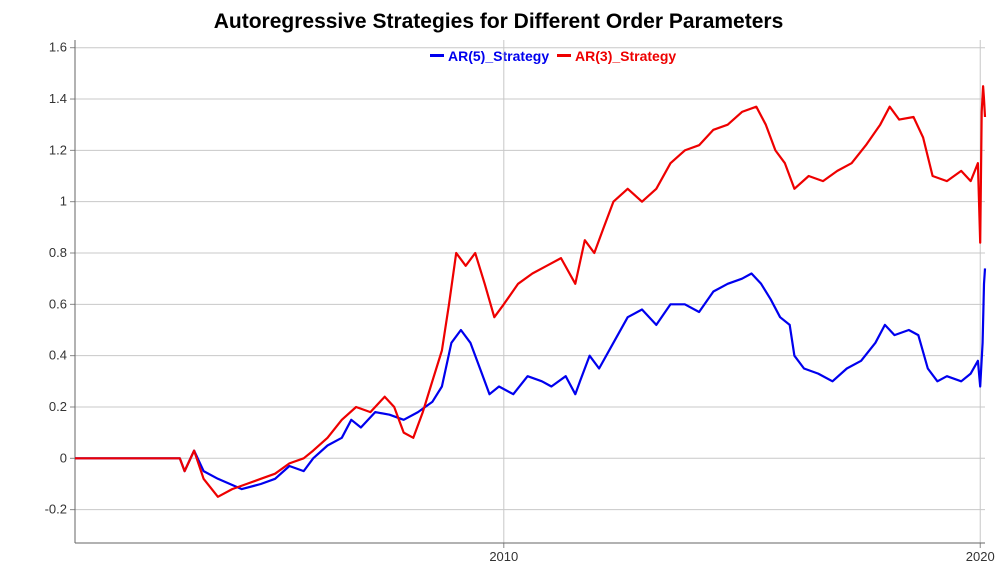 This screenshot has height=574, width=997. I want to click on y-tick-label: 0.4, so click(58, 355).